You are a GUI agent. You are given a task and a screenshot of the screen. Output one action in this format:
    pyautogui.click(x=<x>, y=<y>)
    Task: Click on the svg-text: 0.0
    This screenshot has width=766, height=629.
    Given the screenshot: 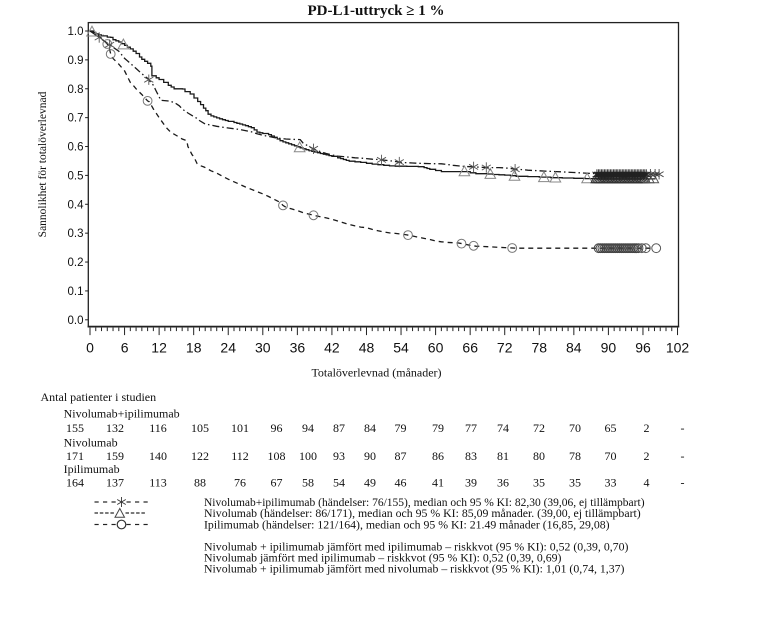 What is the action you would take?
    pyautogui.click(x=76, y=321)
    